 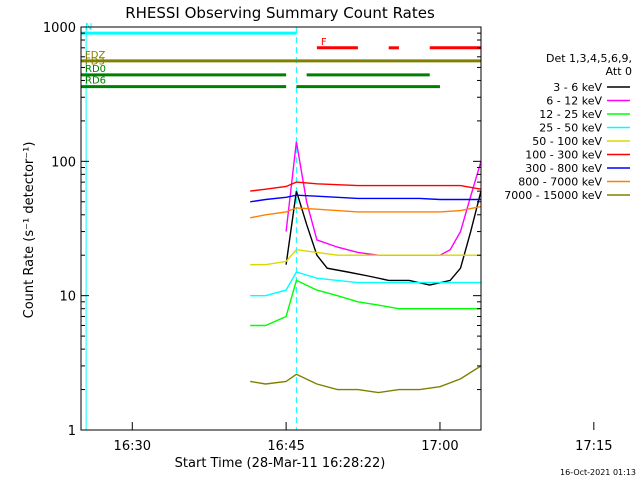 What do you see at coordinates (598, 472) in the screenshot?
I see `footer-timestamp: 16-Oct-2021 01:13` at bounding box center [598, 472].